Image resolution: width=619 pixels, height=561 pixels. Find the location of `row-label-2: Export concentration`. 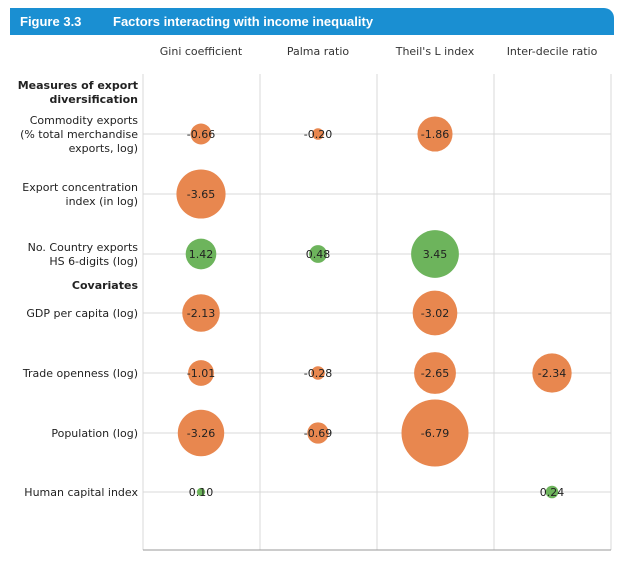

row-label-2: Export concentration is located at coordinates (80, 187).